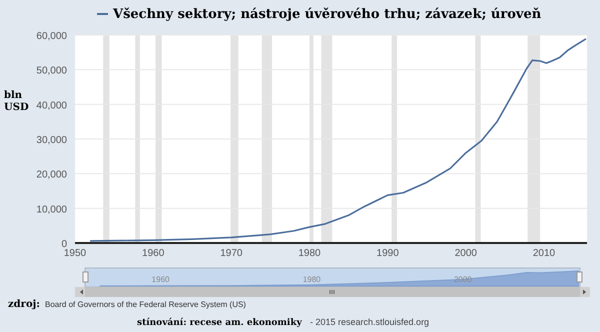 This screenshot has height=332, width=600. I want to click on text: stínování: recese am. ekonomiky, so click(220, 322).